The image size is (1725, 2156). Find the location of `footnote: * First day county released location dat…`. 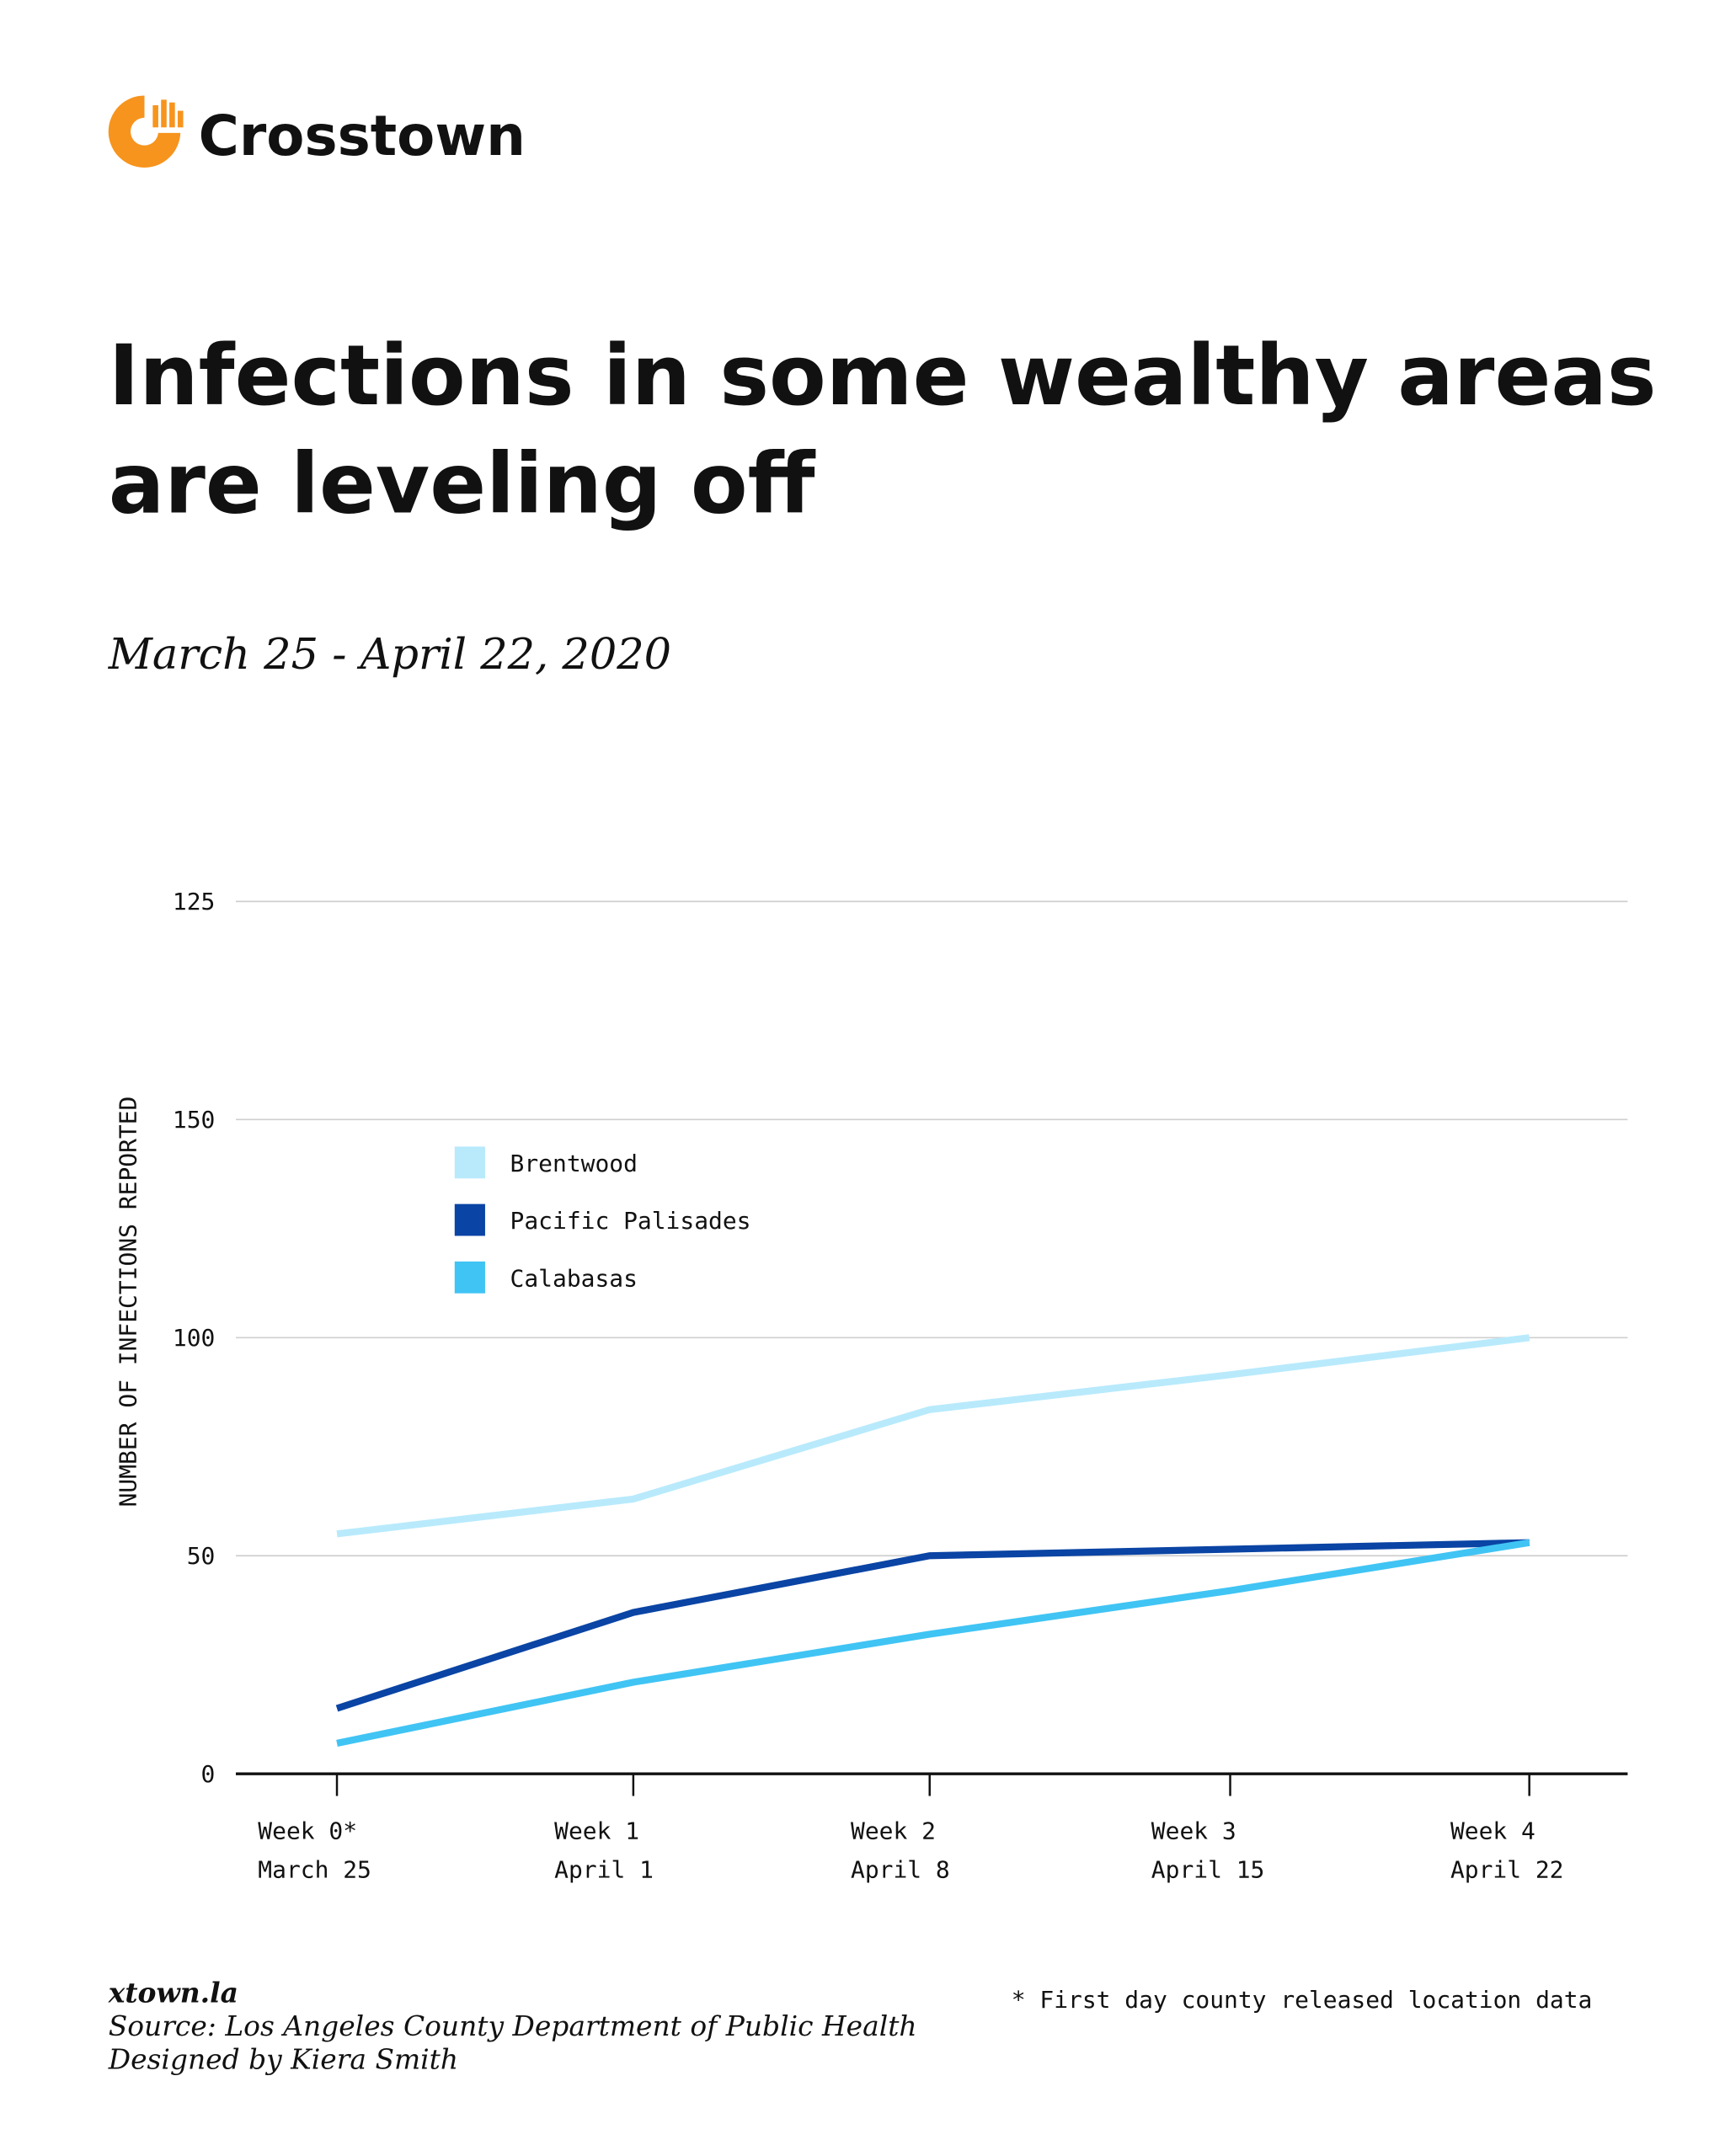

footnote: * First day county released location dat… is located at coordinates (1302, 2000).